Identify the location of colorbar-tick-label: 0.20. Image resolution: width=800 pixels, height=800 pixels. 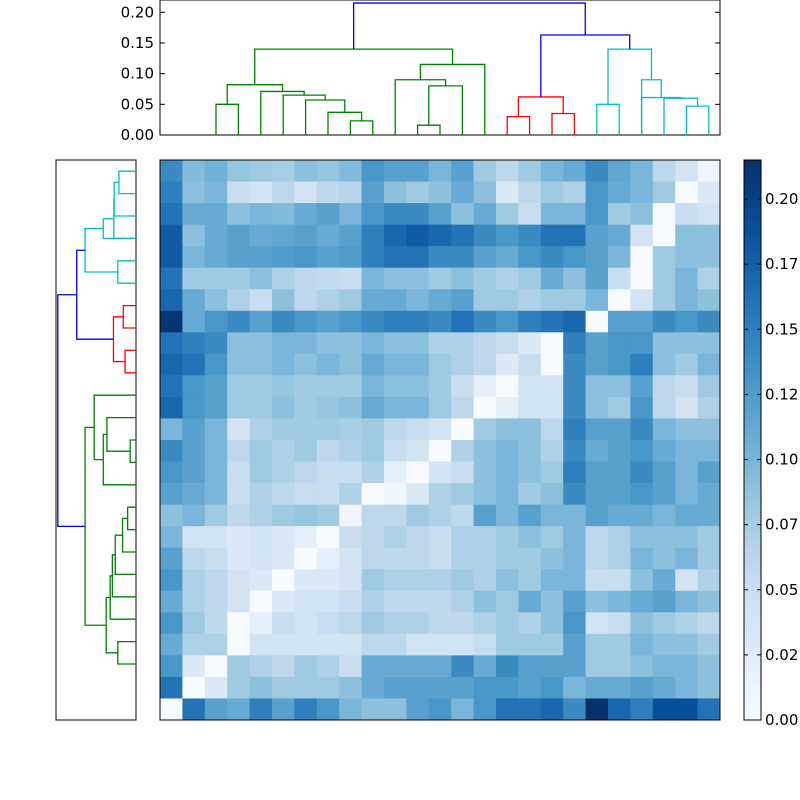
(781, 199).